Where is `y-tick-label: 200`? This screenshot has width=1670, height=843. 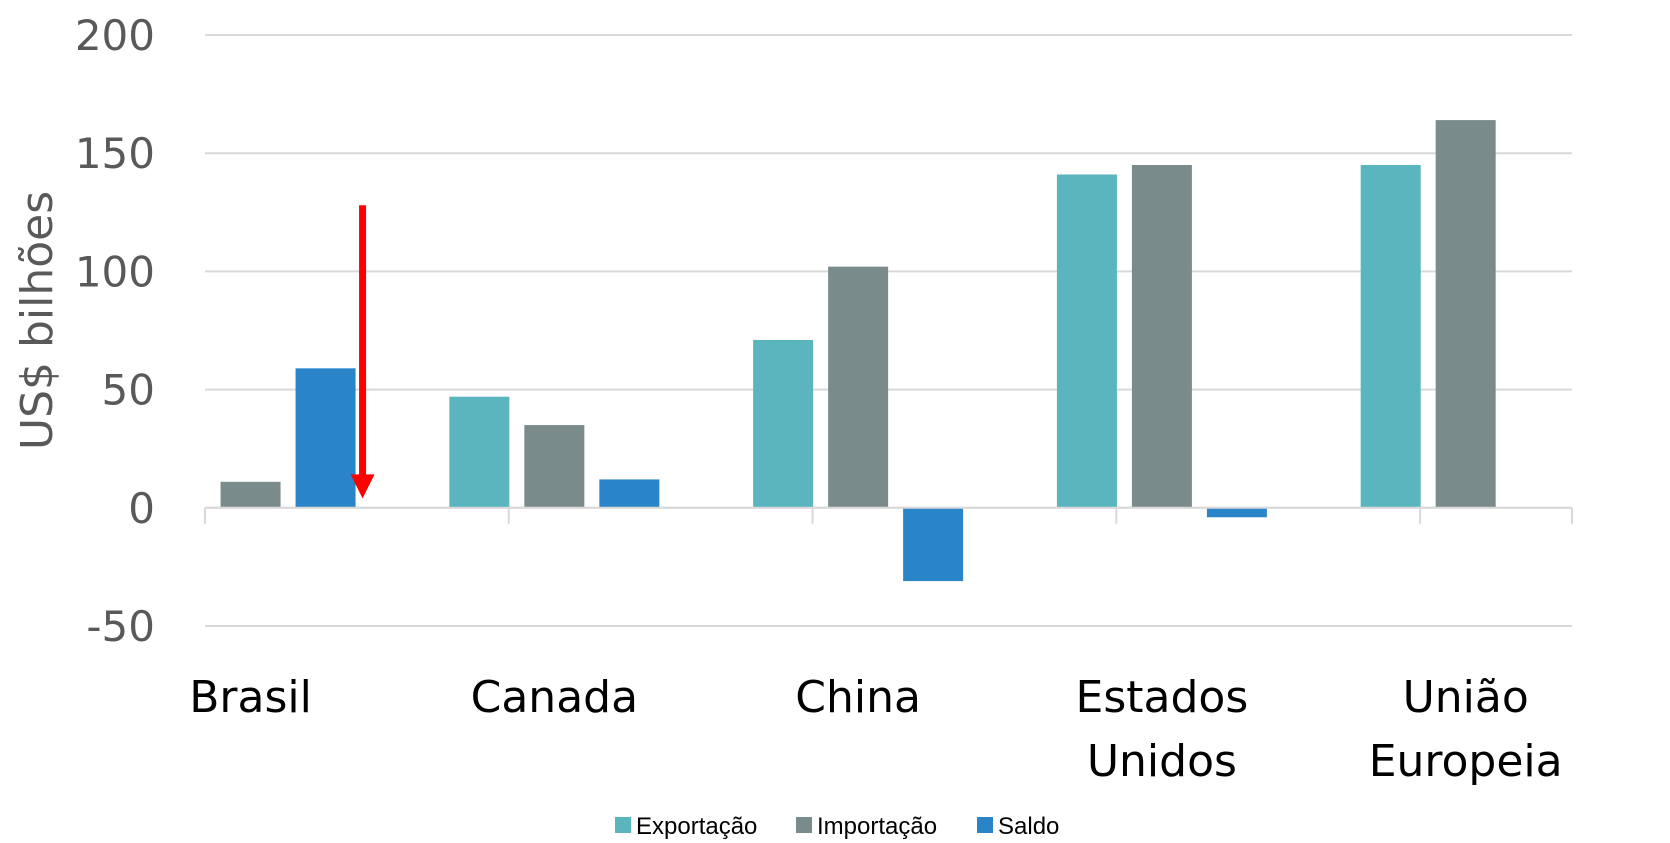 y-tick-label: 200 is located at coordinates (115, 35).